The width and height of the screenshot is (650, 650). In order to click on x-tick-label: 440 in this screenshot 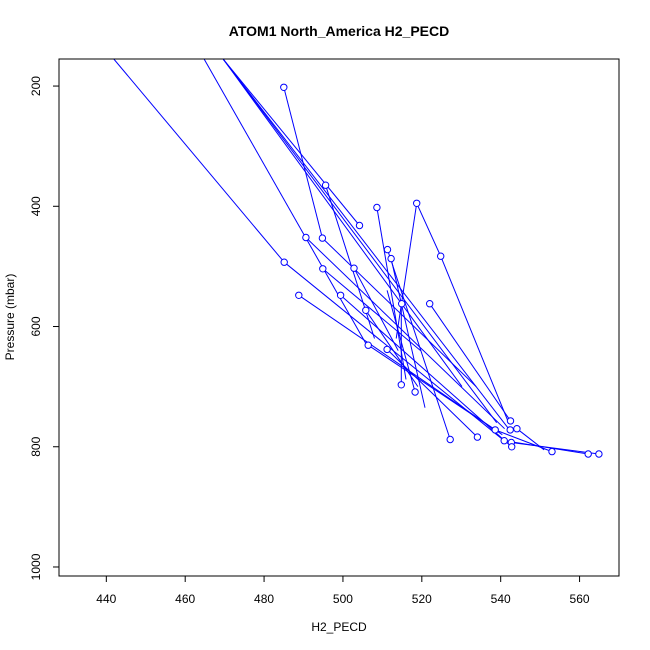, I will do `click(106, 599)`.